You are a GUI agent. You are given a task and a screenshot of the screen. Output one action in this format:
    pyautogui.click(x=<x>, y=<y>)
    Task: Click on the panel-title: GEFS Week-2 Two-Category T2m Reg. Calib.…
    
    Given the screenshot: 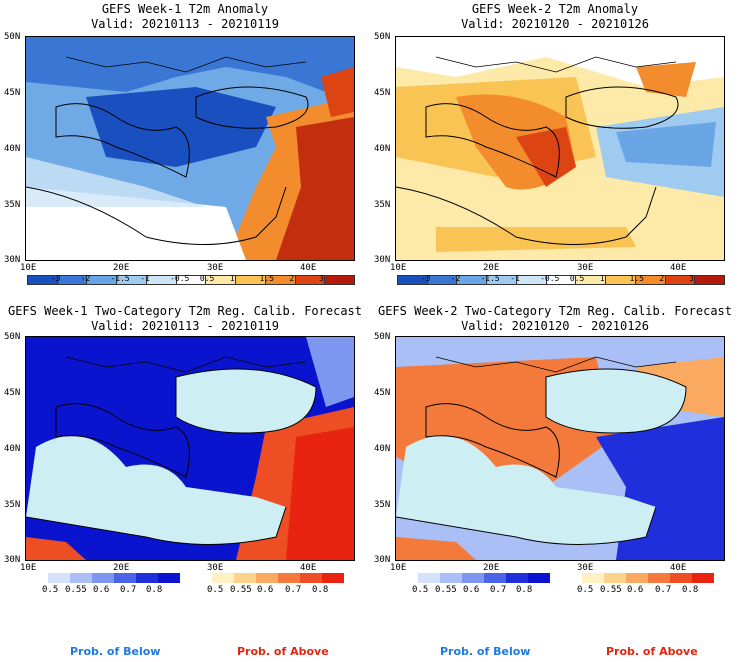 What is the action you would take?
    pyautogui.click(x=554, y=311)
    